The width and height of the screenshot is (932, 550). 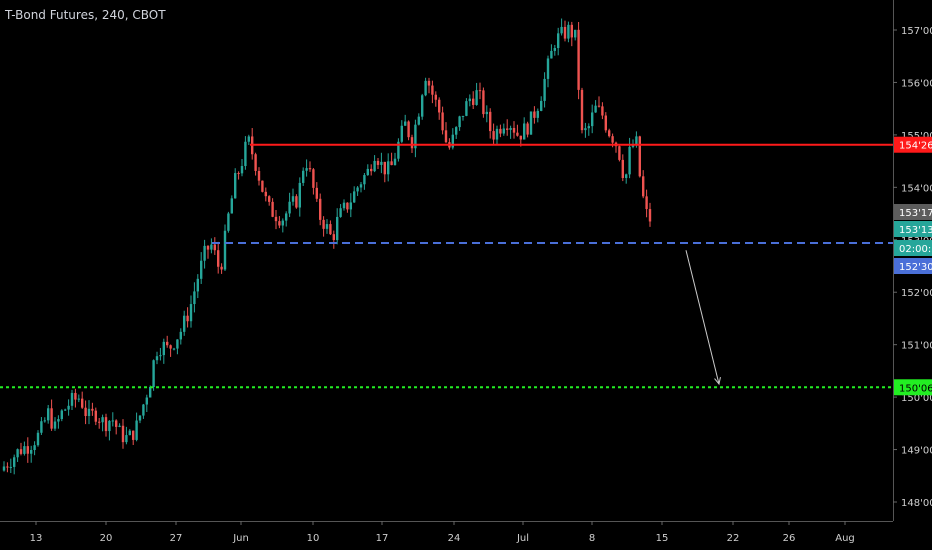 What do you see at coordinates (240, 538) in the screenshot?
I see `x-tick-label: Jun` at bounding box center [240, 538].